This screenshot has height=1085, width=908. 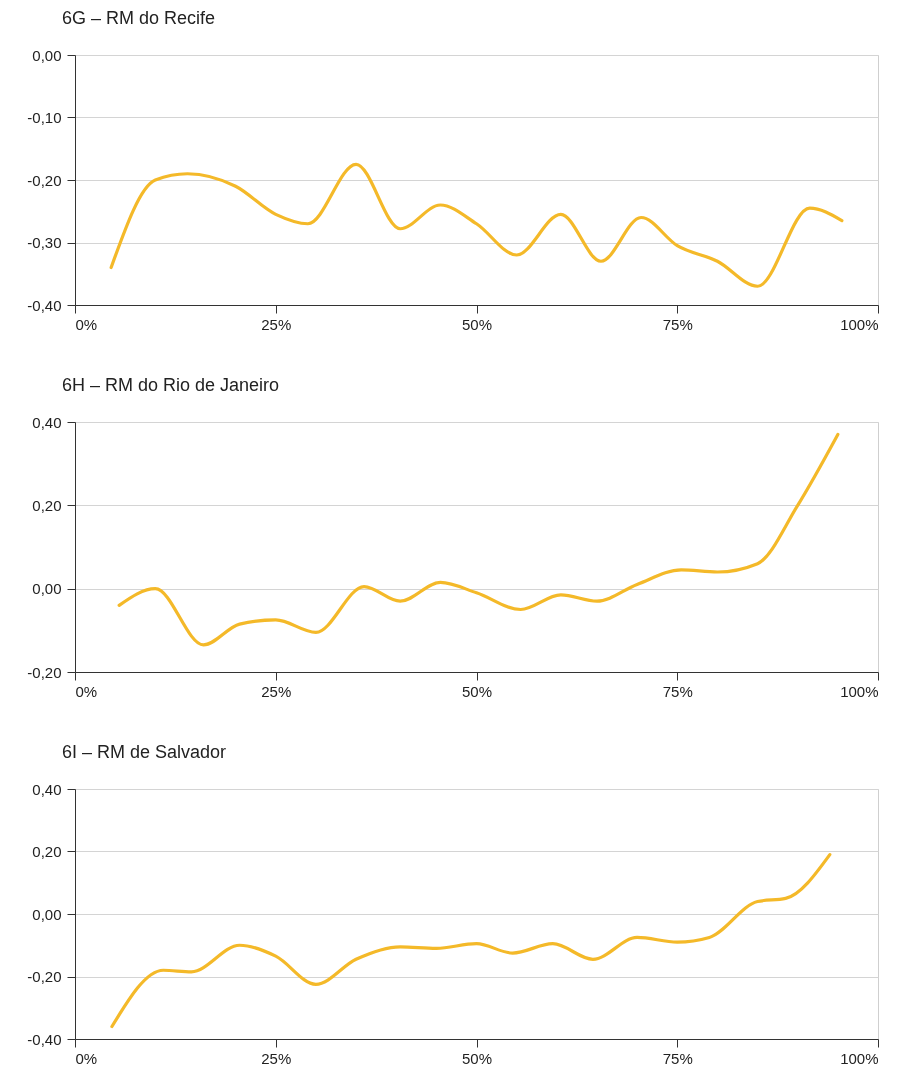 I want to click on y-tick-label: -0,10, so click(x=44, y=117).